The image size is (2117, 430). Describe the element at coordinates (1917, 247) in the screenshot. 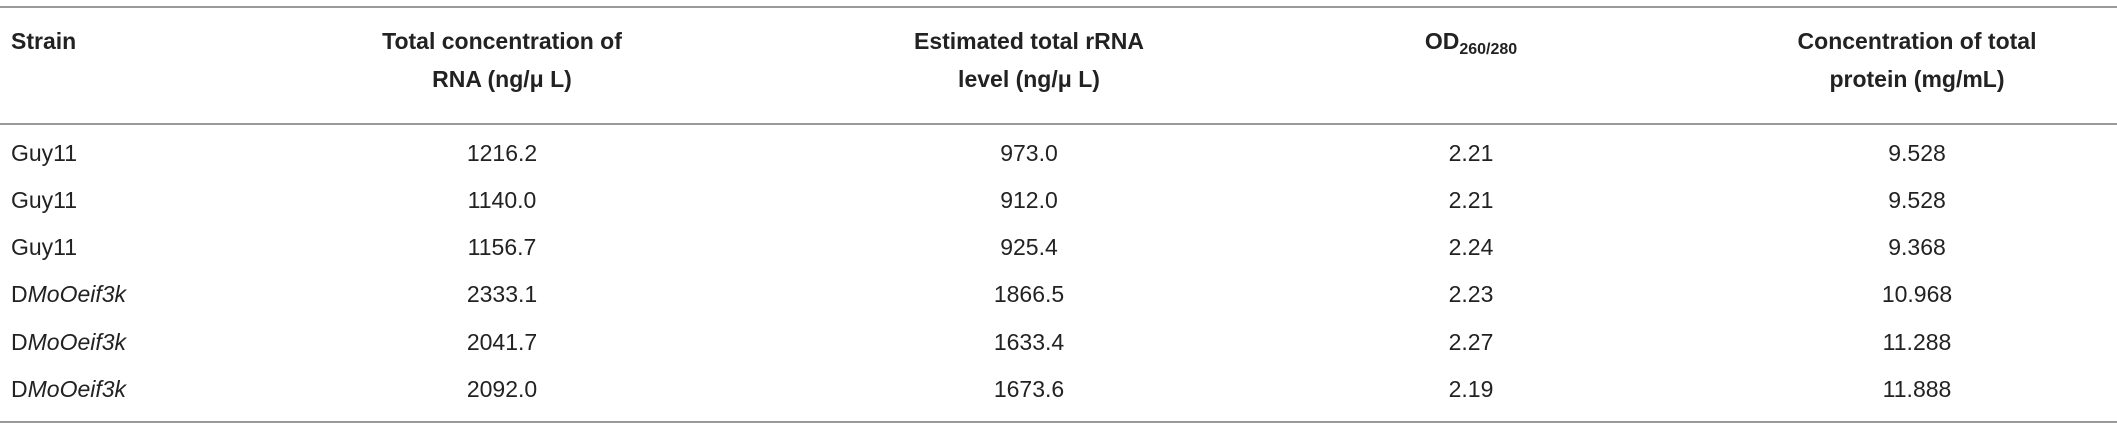

I see `data-cell: 9.368` at that location.